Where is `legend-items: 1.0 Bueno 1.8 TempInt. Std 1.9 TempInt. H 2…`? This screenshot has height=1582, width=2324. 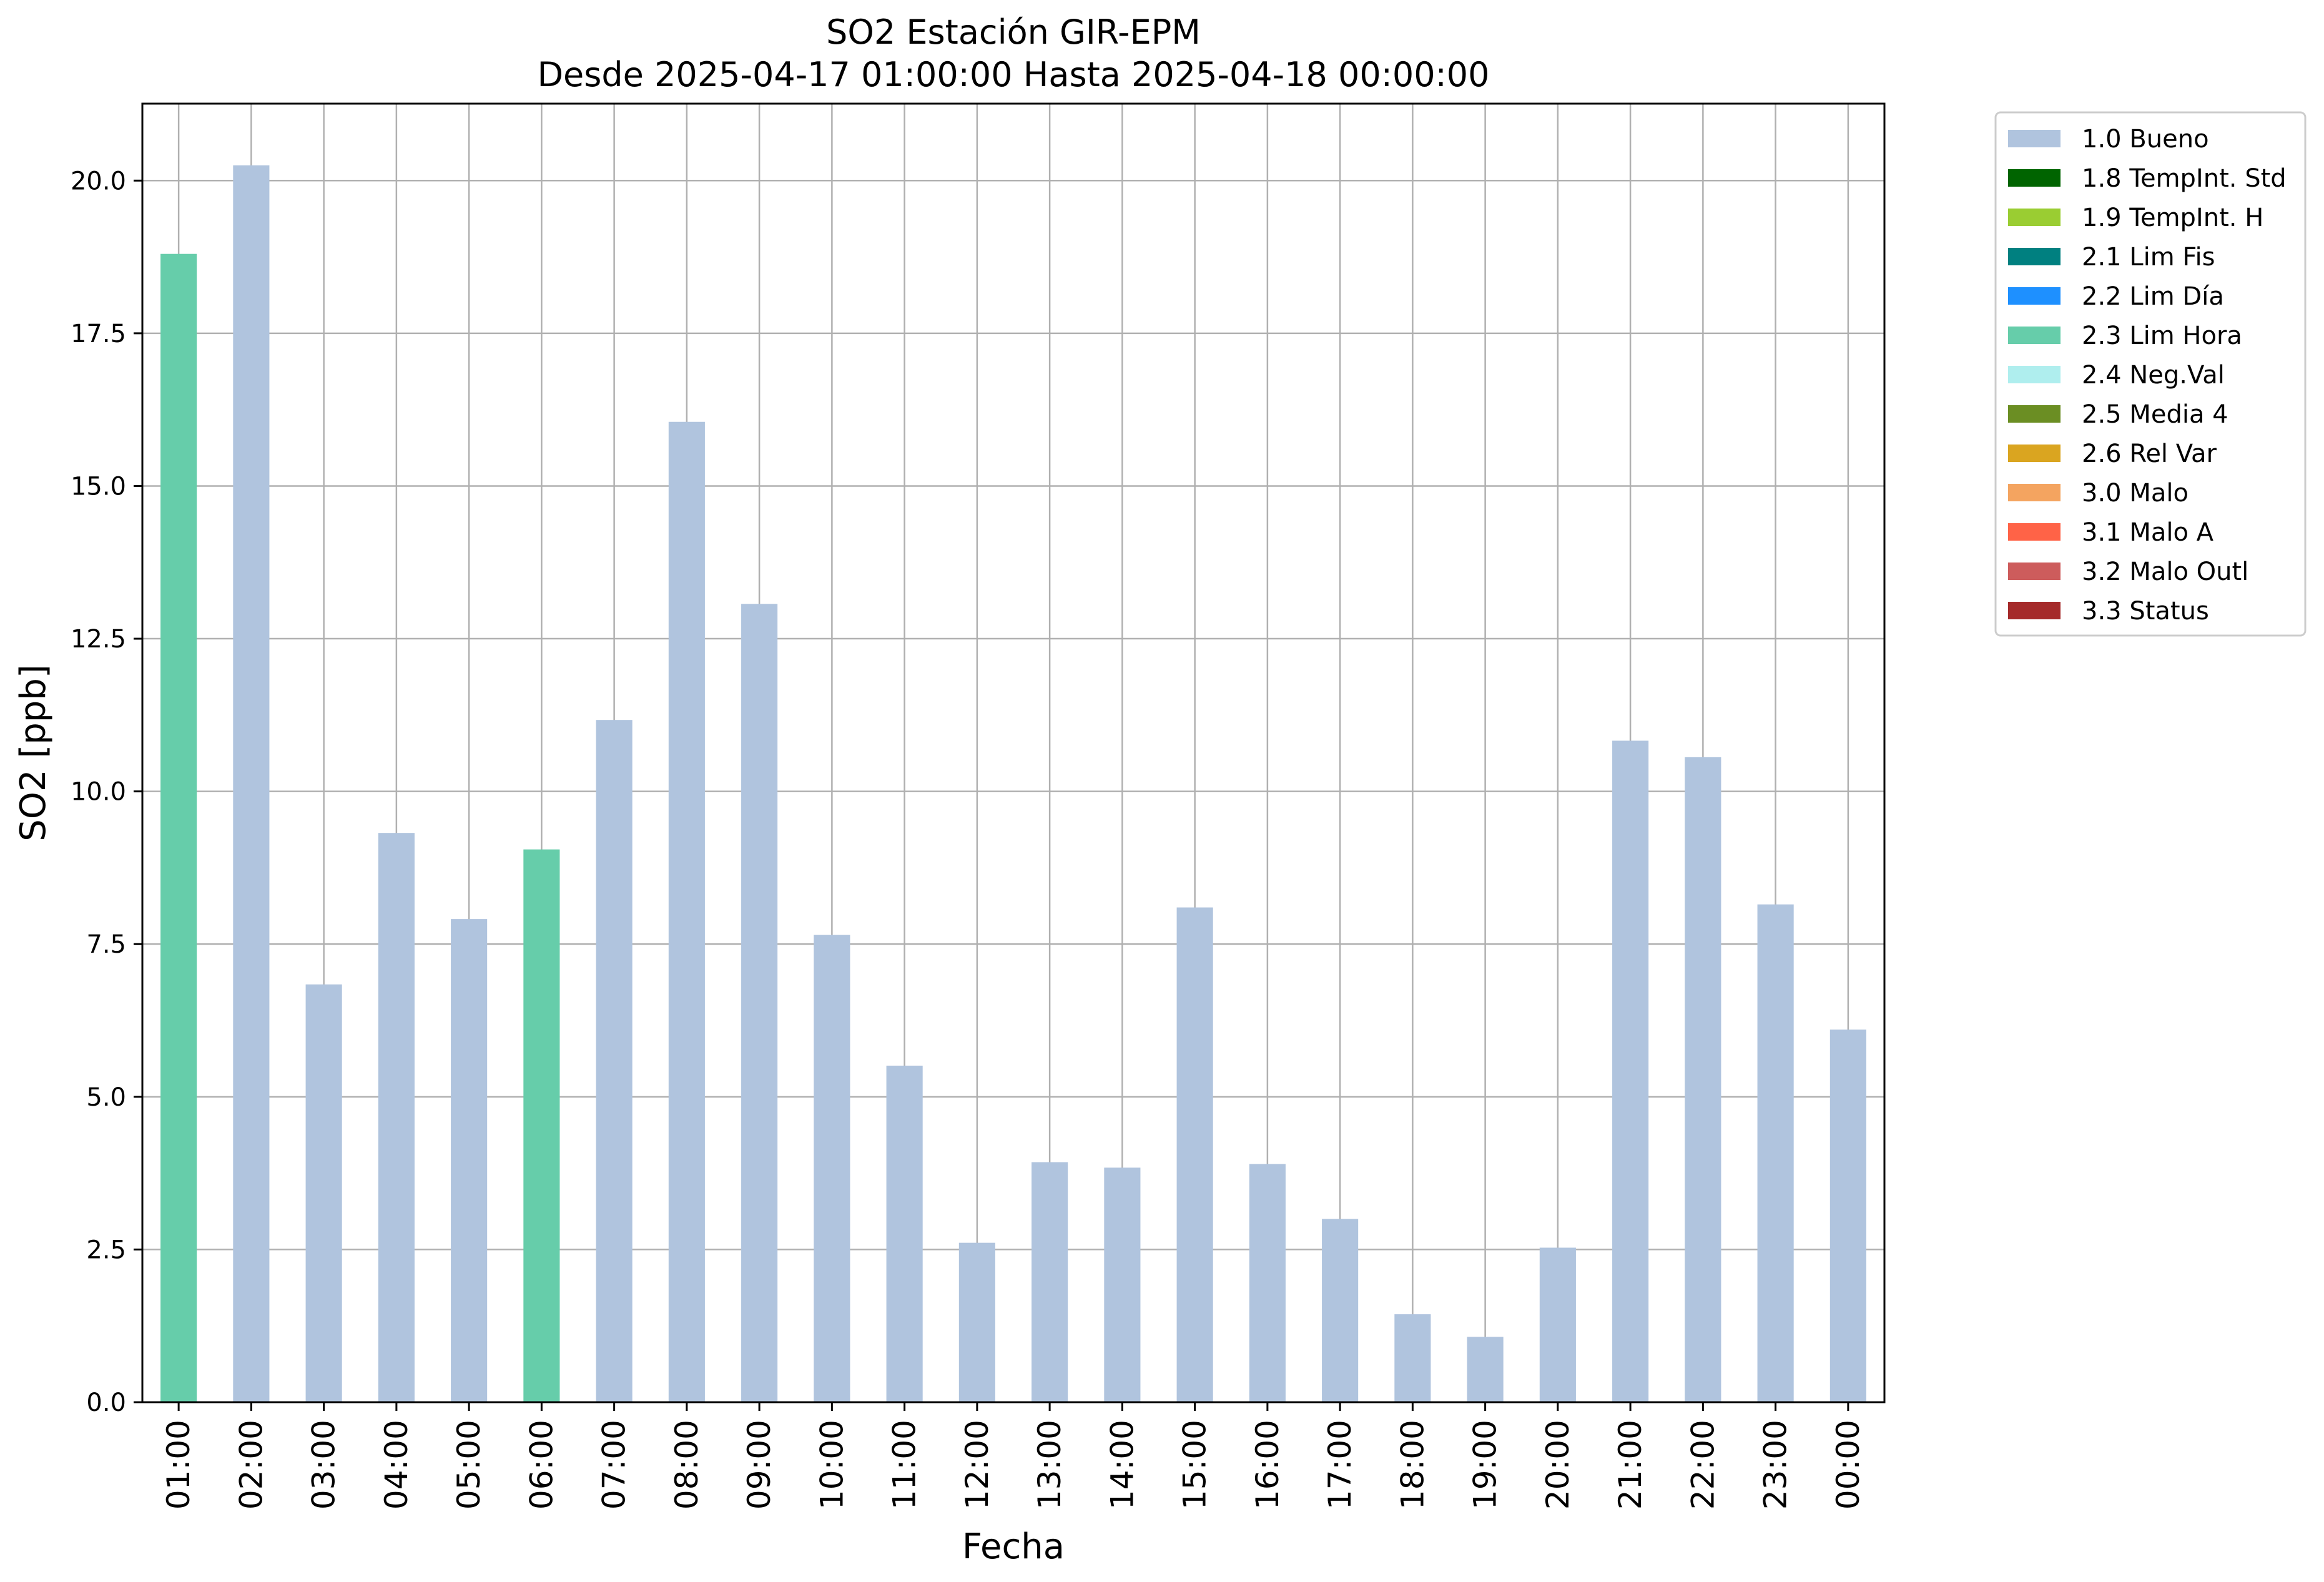 legend-items: 1.0 Bueno 1.8 TempInt. Std 1.9 TempInt. H 2… is located at coordinates (2147, 375).